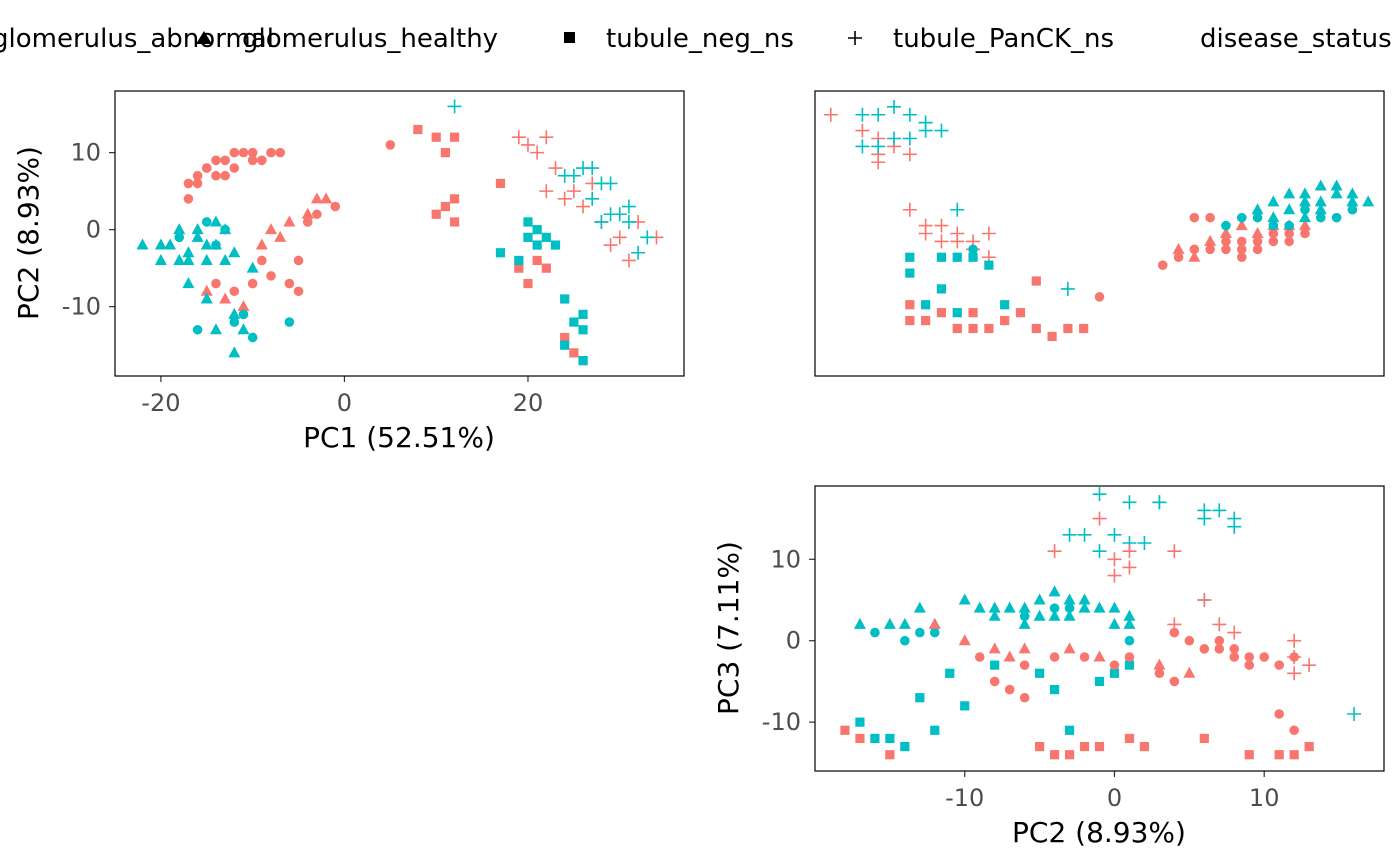 The height and width of the screenshot is (865, 1400). What do you see at coordinates (160, 403) in the screenshot?
I see `panel1-x-tick-label: -20` at bounding box center [160, 403].